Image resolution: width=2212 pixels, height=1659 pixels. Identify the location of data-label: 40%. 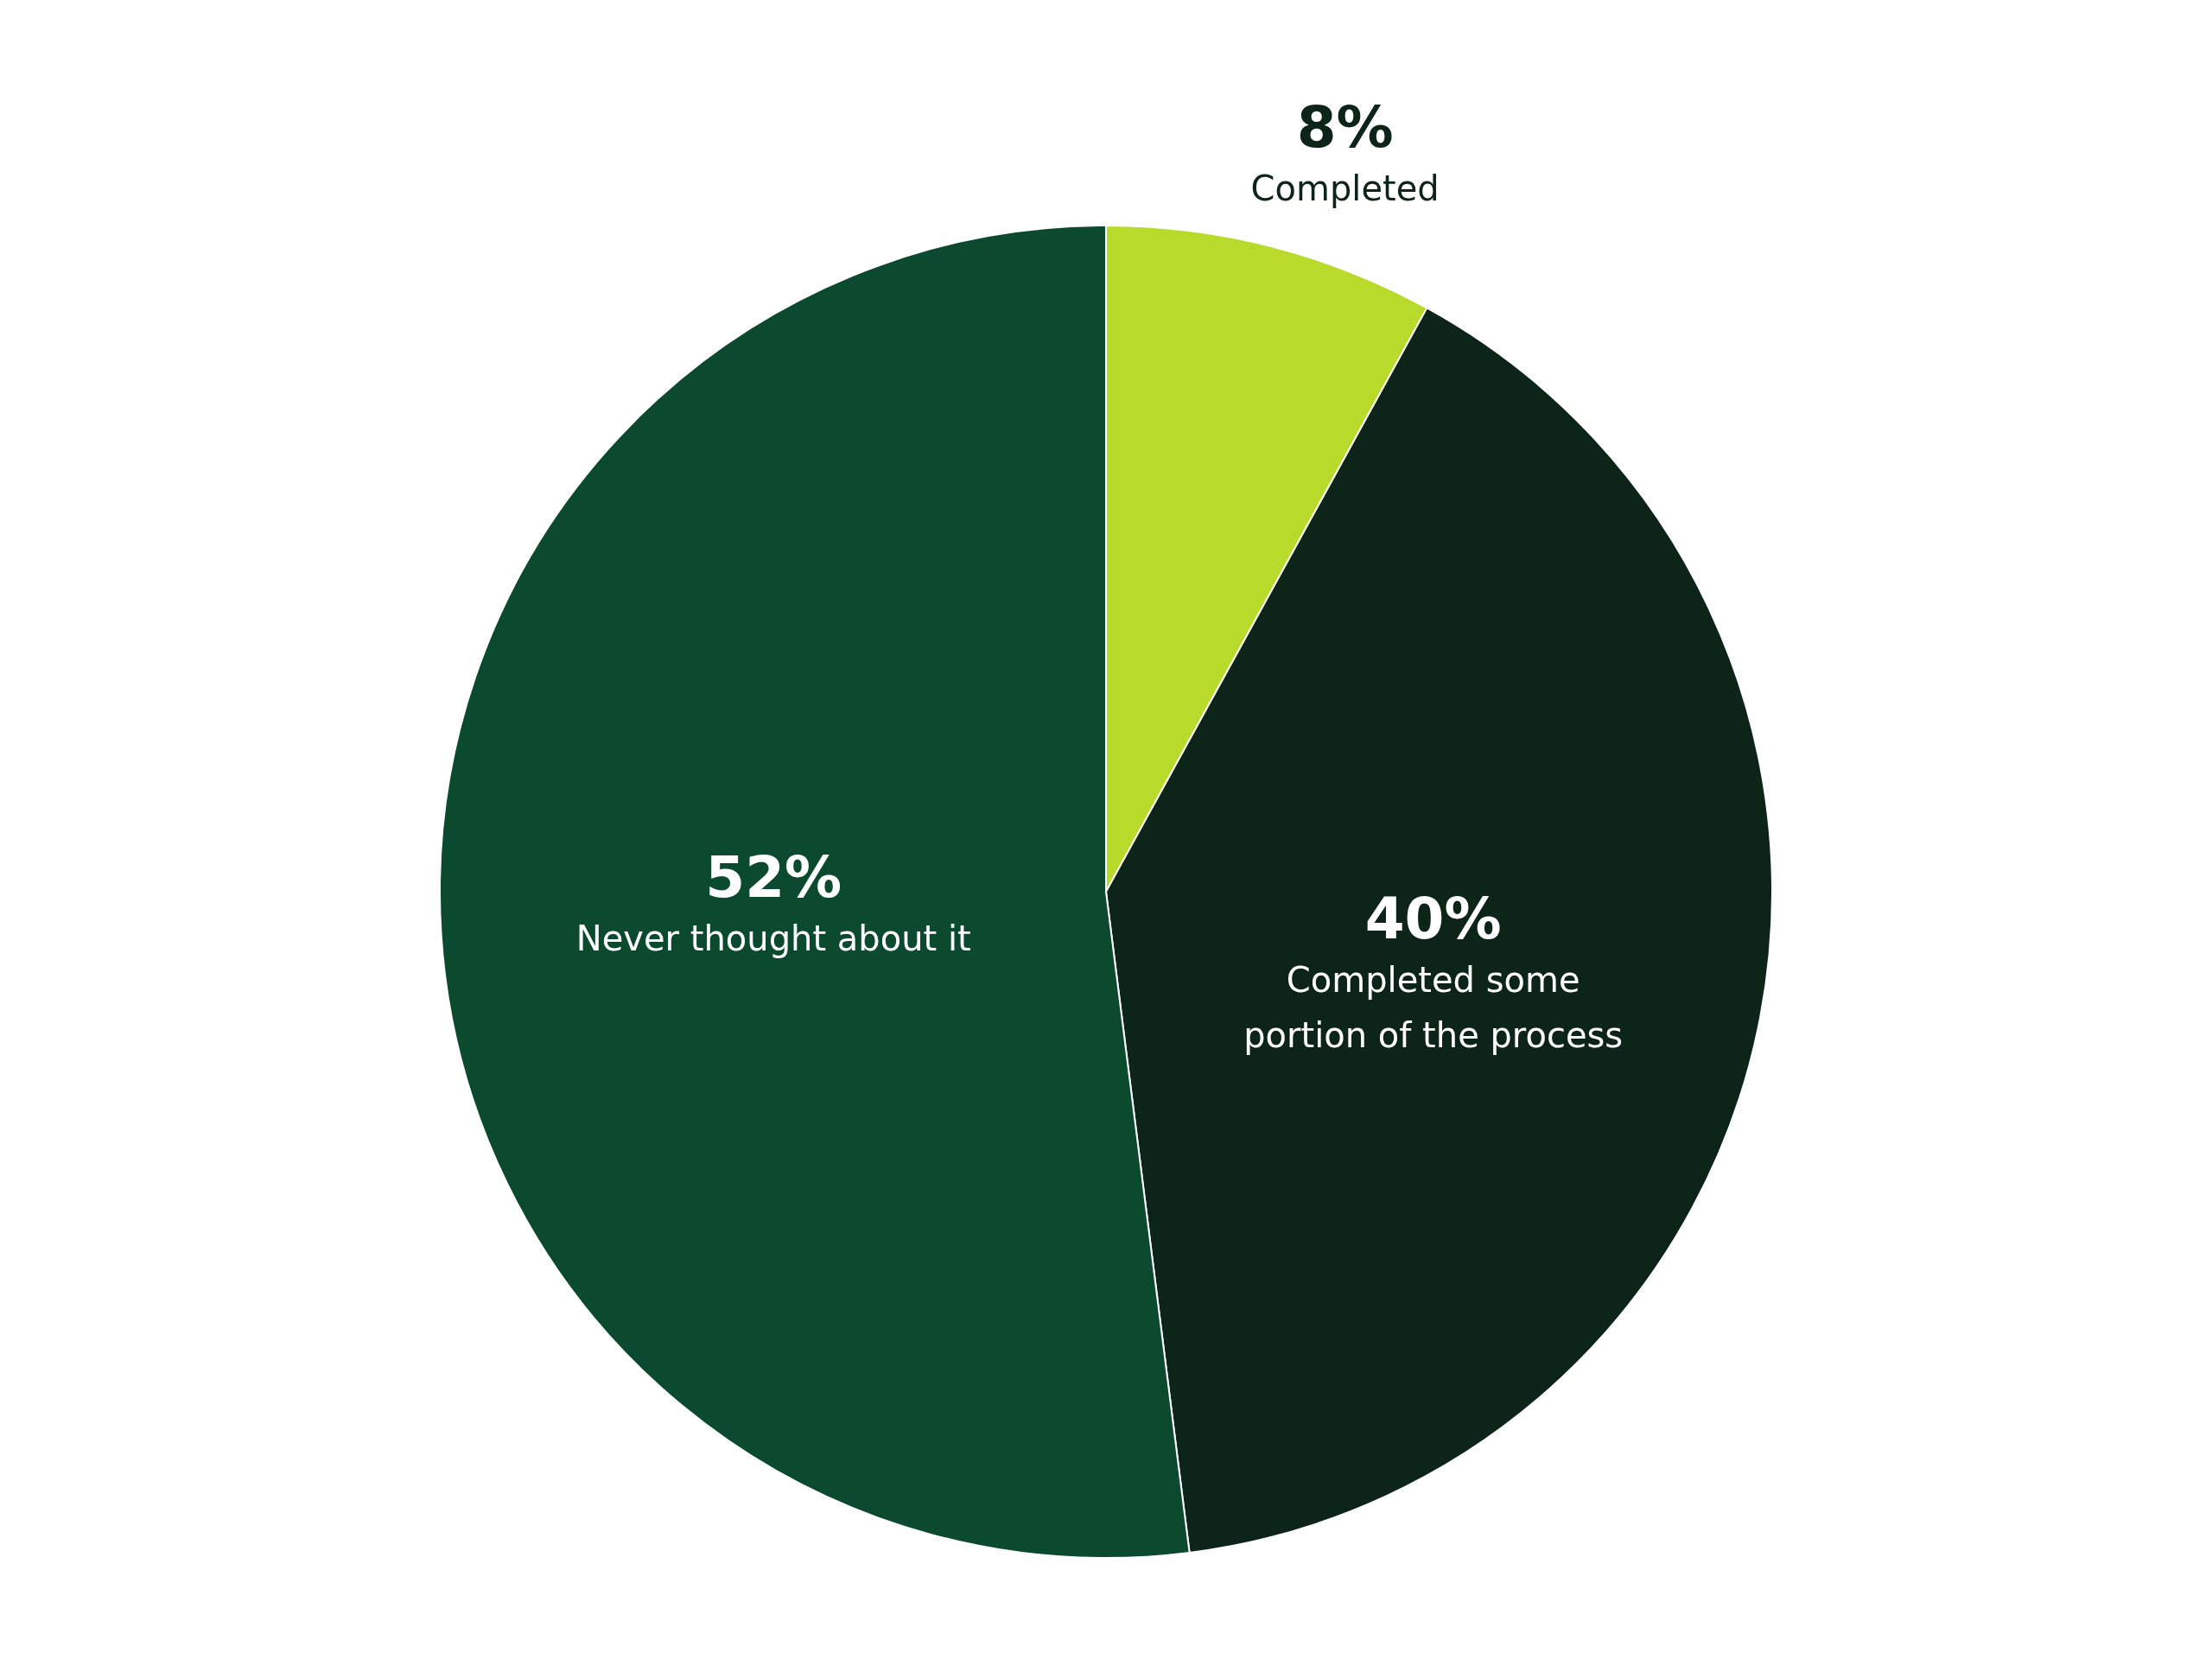
(1433, 919).